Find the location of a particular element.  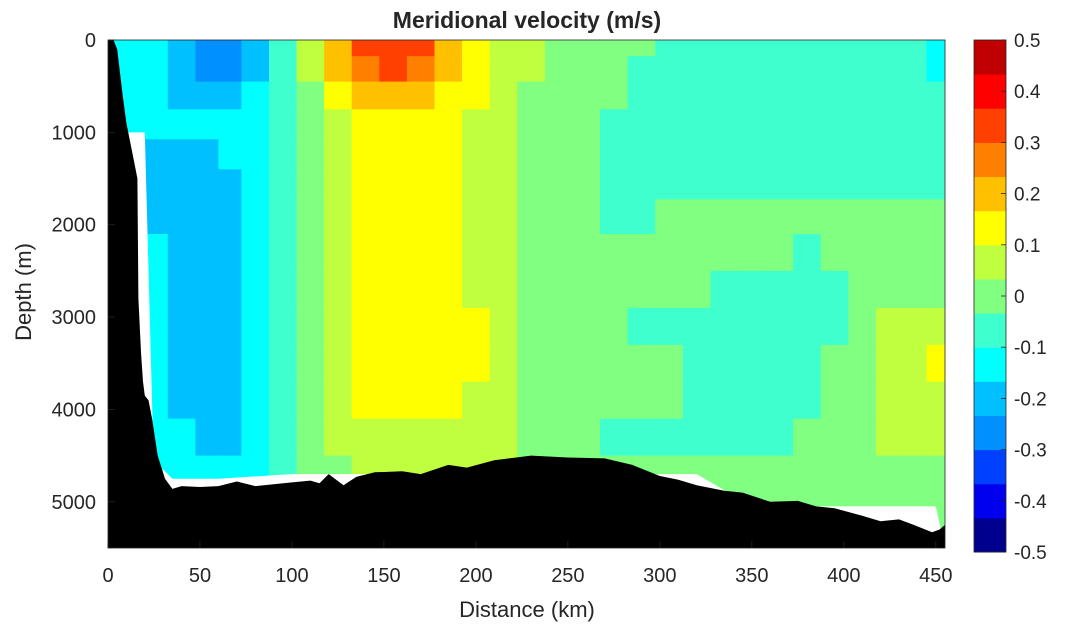

x-tick-label: 150 is located at coordinates (383, 576).